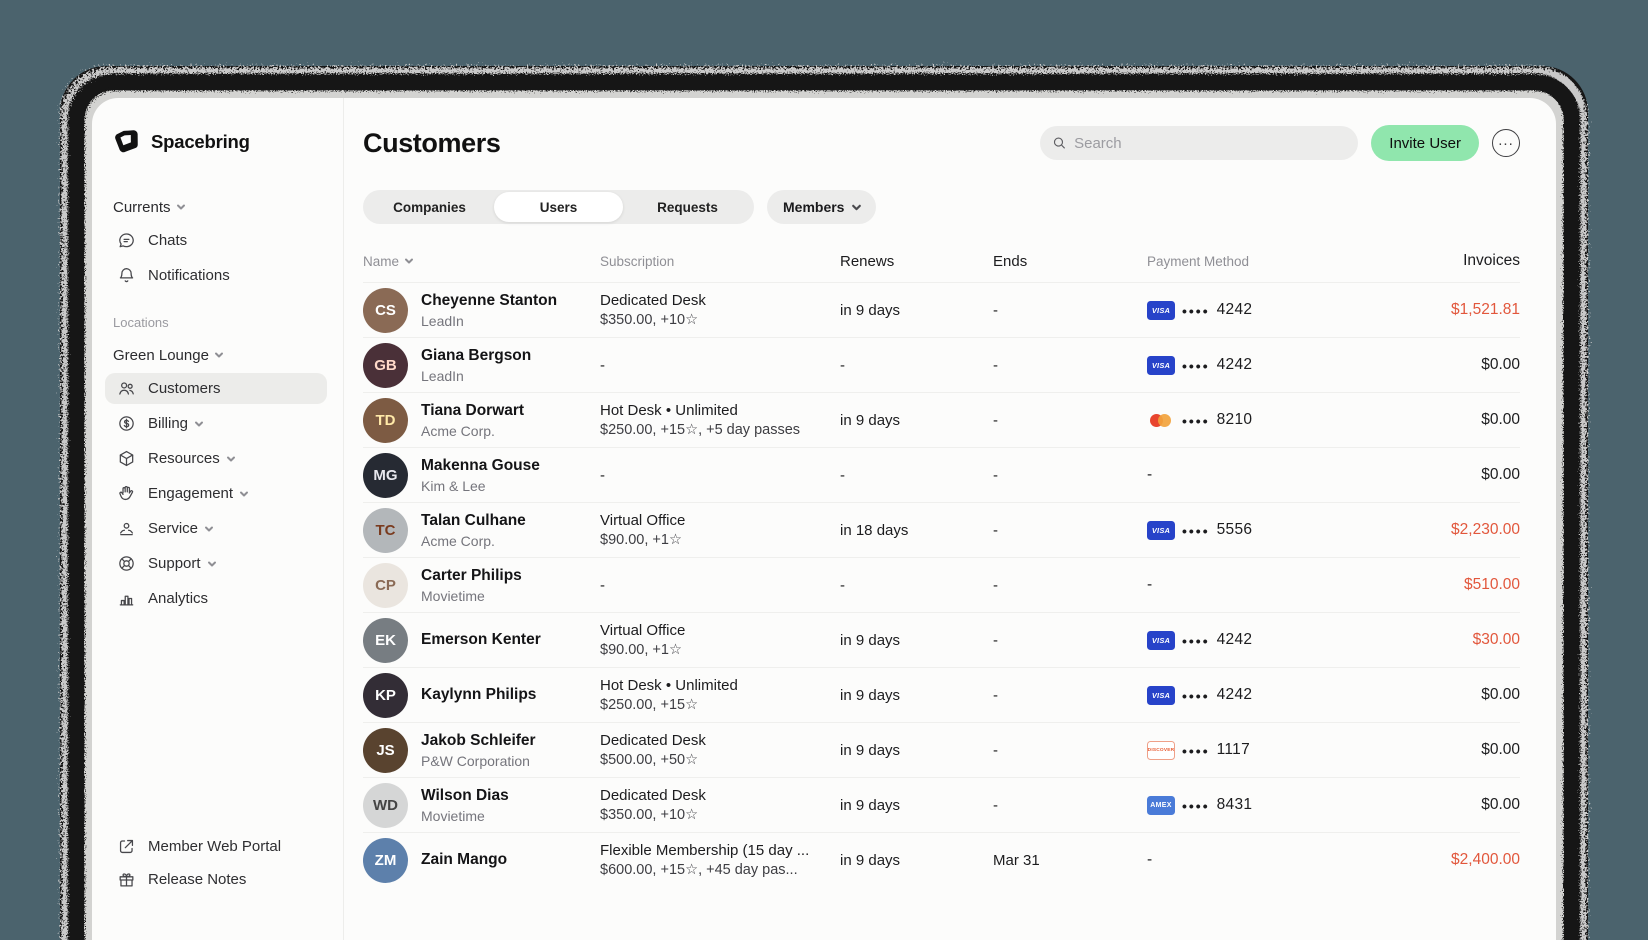 The height and width of the screenshot is (940, 1648). Describe the element at coordinates (1500, 749) in the screenshot. I see `invoice-amount: $0.00` at that location.